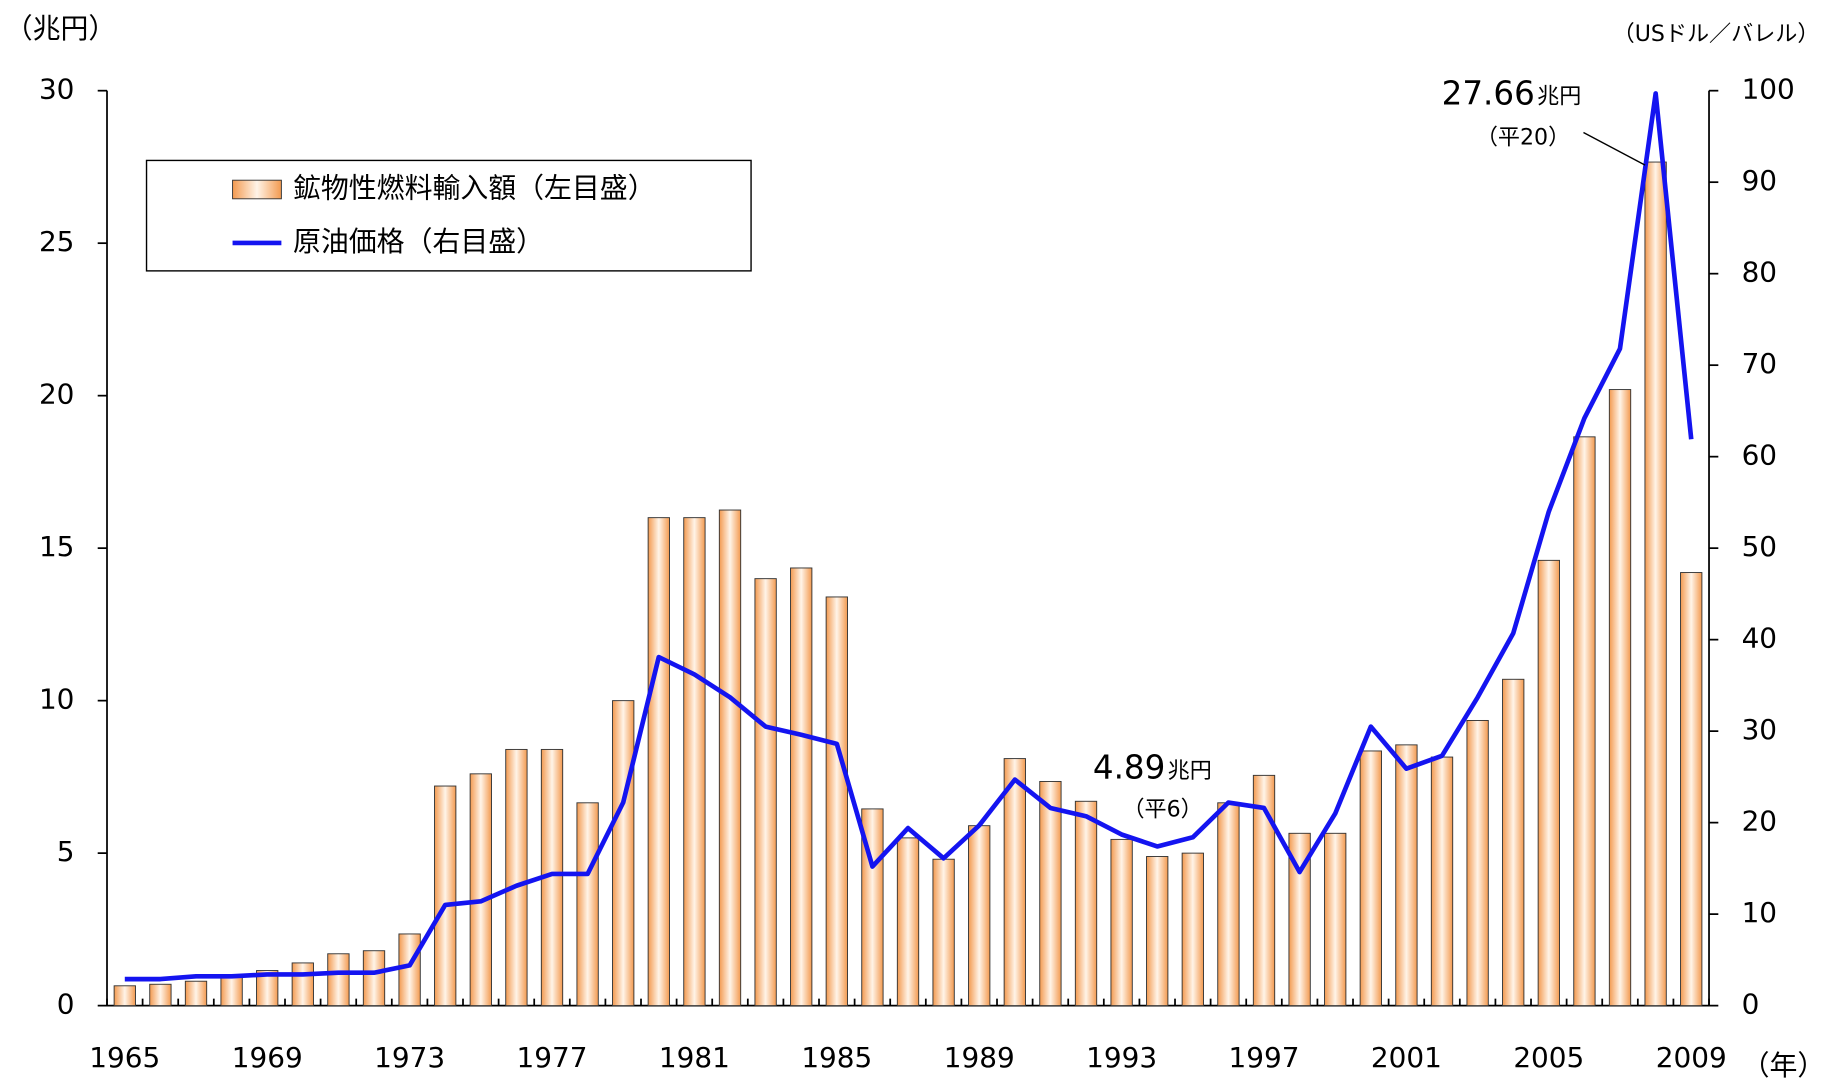  What do you see at coordinates (1406, 1057) in the screenshot?
I see `x-tick-label: 2001` at bounding box center [1406, 1057].